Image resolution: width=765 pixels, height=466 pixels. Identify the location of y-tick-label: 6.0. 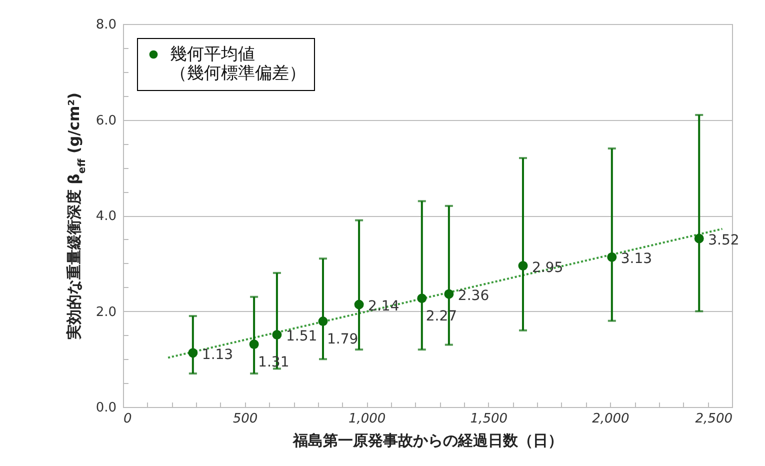
(106, 120).